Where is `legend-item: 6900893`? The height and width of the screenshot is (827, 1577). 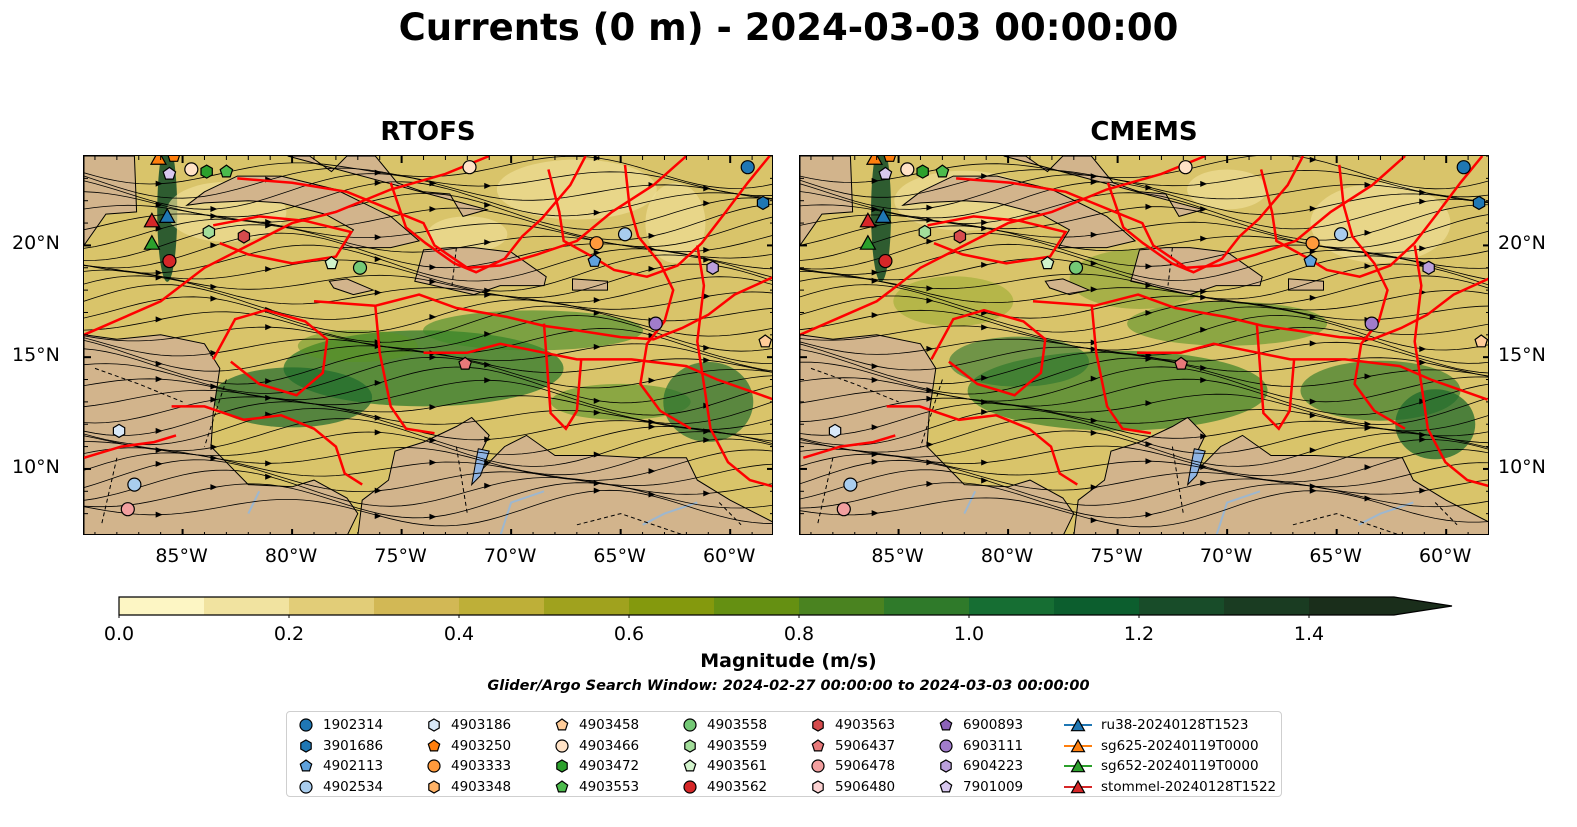
legend-item: 6900893 is located at coordinates (980, 725).